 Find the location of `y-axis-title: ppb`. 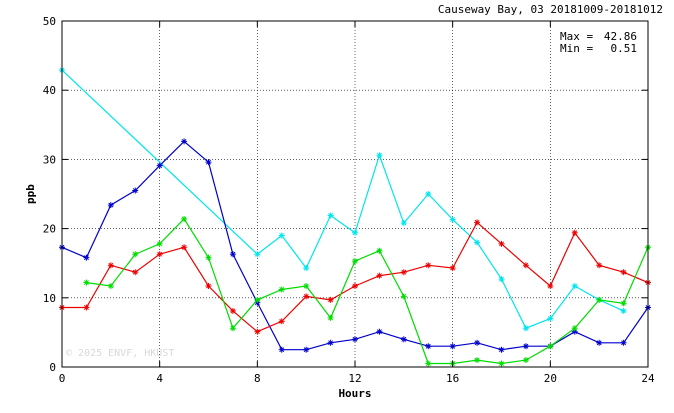

y-axis-title: ppb is located at coordinates (30, 194).